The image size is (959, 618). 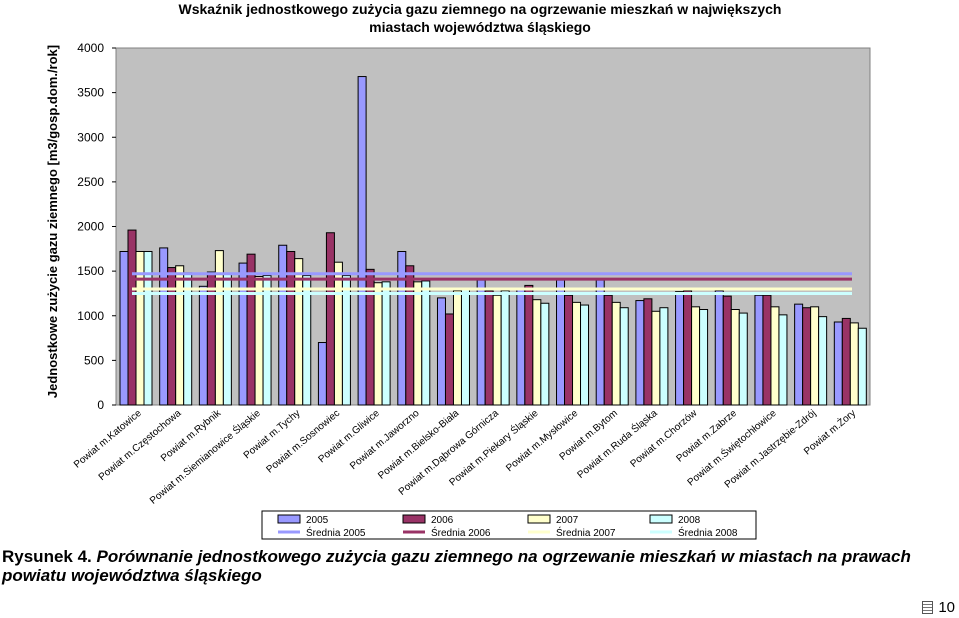 I want to click on legend-label: Średnia 2005, so click(x=336, y=532).